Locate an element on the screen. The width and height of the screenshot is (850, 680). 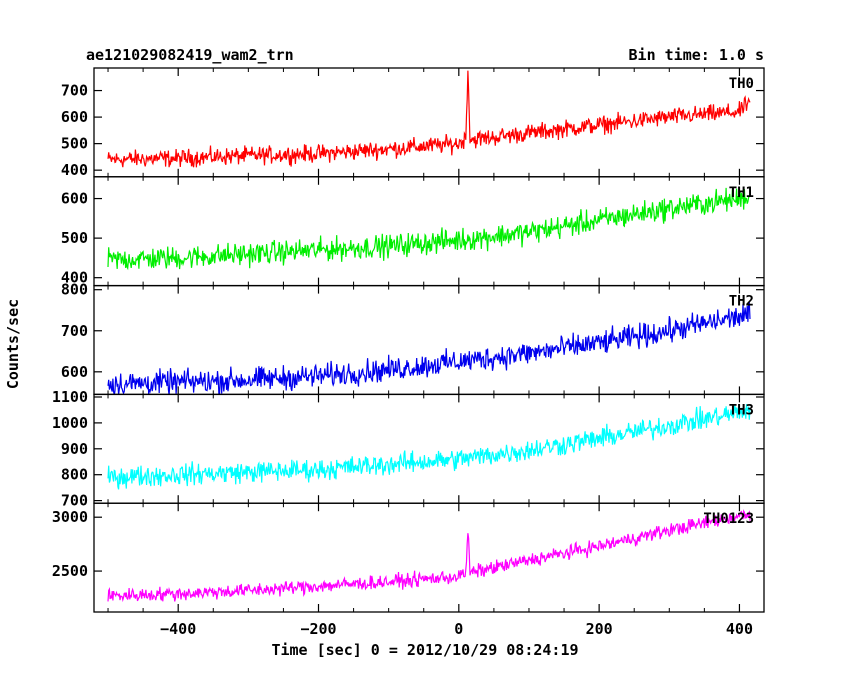
y-tick-label: 3000 is located at coordinates (70, 517).